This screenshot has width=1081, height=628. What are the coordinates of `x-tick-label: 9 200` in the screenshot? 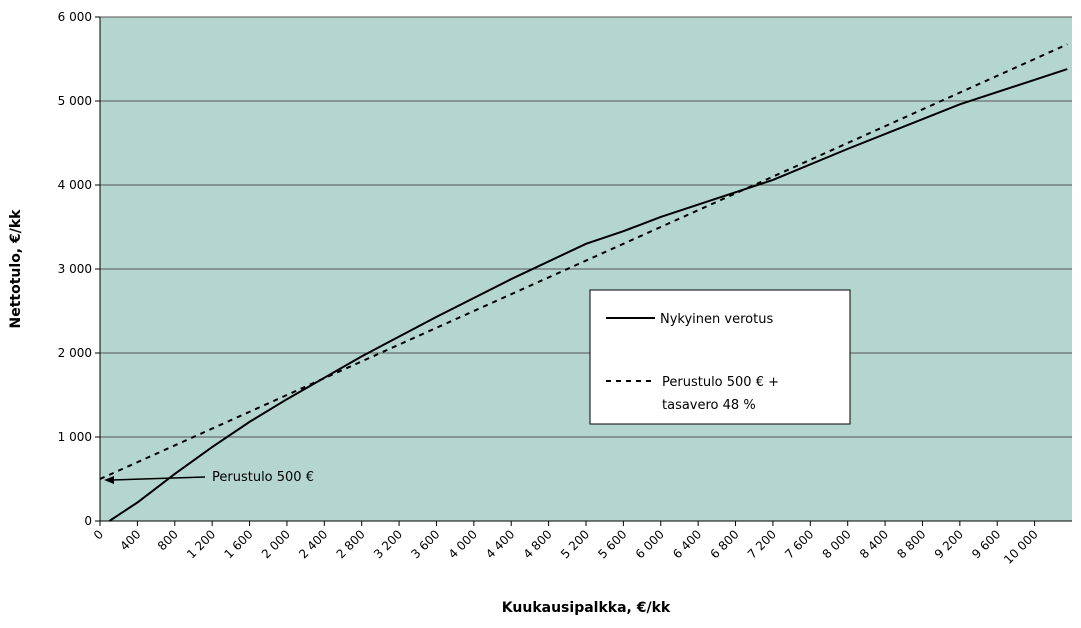 It's located at (949, 544).